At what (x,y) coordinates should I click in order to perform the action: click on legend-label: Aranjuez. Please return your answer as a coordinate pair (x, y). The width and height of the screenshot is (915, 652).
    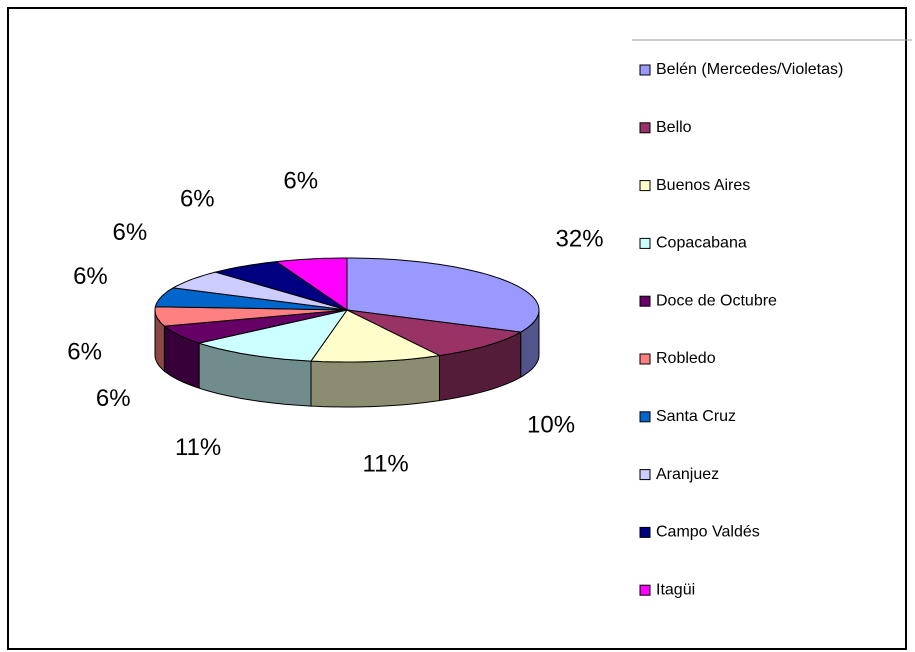
    Looking at the image, I should click on (687, 474).